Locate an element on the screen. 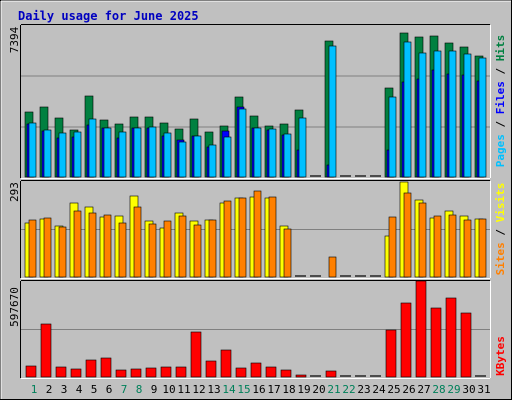 This screenshot has width=512, height=400. day-label: 30 is located at coordinates (468, 389).